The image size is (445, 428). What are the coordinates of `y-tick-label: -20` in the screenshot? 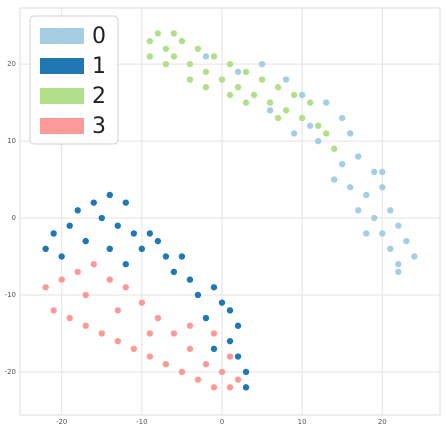 It's located at (10, 372).